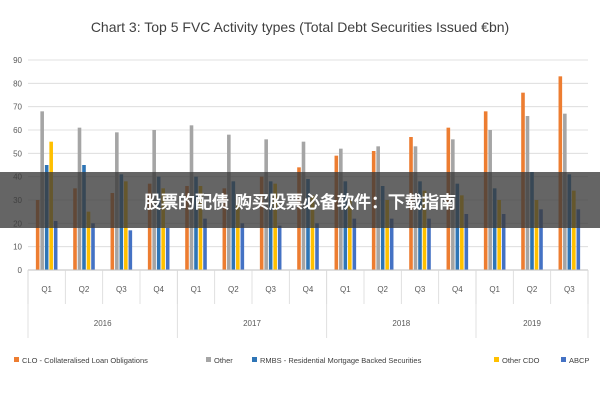  Describe the element at coordinates (521, 360) in the screenshot. I see `legend-label-othercdo: Other CDO` at that location.